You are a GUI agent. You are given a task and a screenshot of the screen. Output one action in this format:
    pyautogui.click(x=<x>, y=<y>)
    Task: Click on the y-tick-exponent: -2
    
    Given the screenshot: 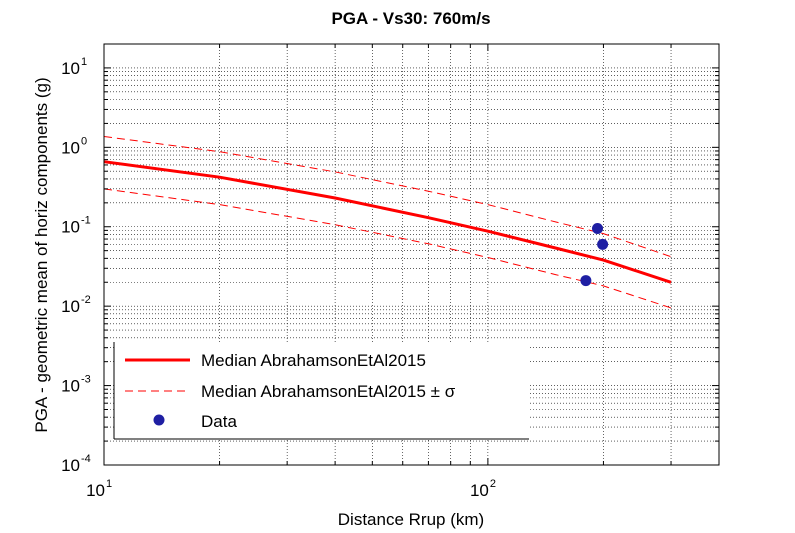 What is the action you would take?
    pyautogui.click(x=86, y=300)
    